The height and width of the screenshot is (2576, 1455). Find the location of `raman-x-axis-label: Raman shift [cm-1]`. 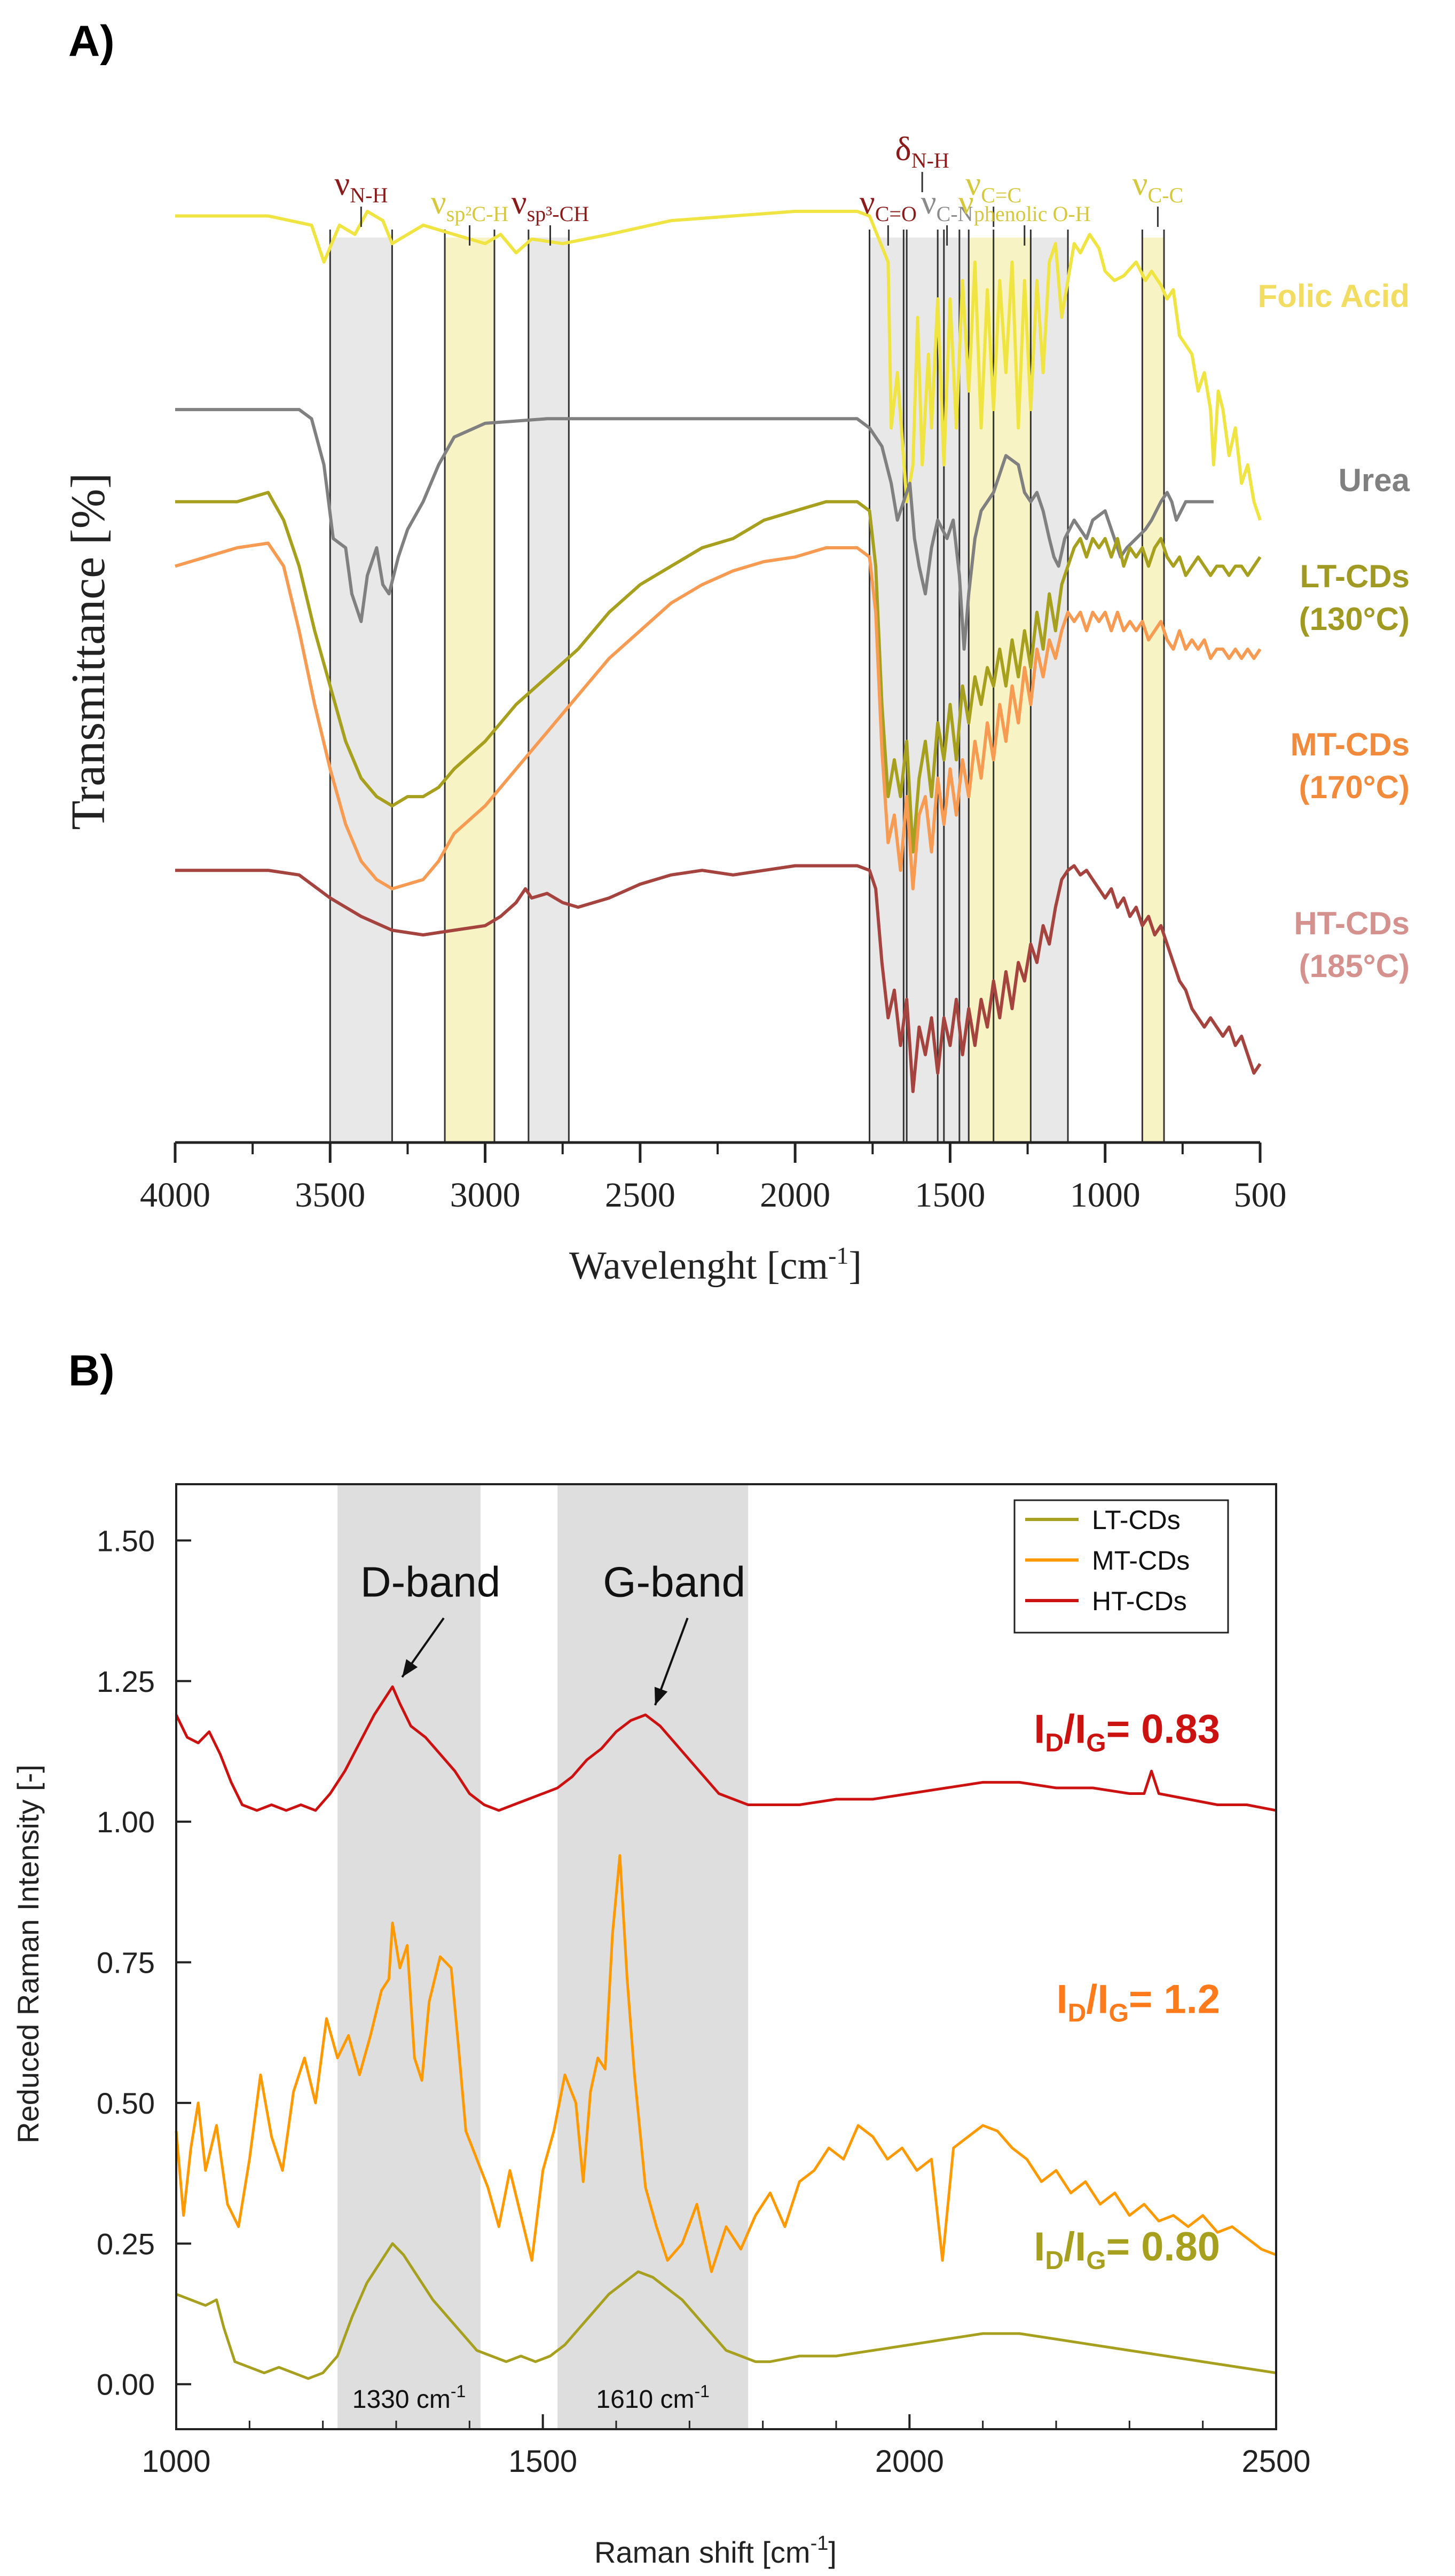

raman-x-axis-label: Raman shift [cm-1] is located at coordinates (715, 2550).